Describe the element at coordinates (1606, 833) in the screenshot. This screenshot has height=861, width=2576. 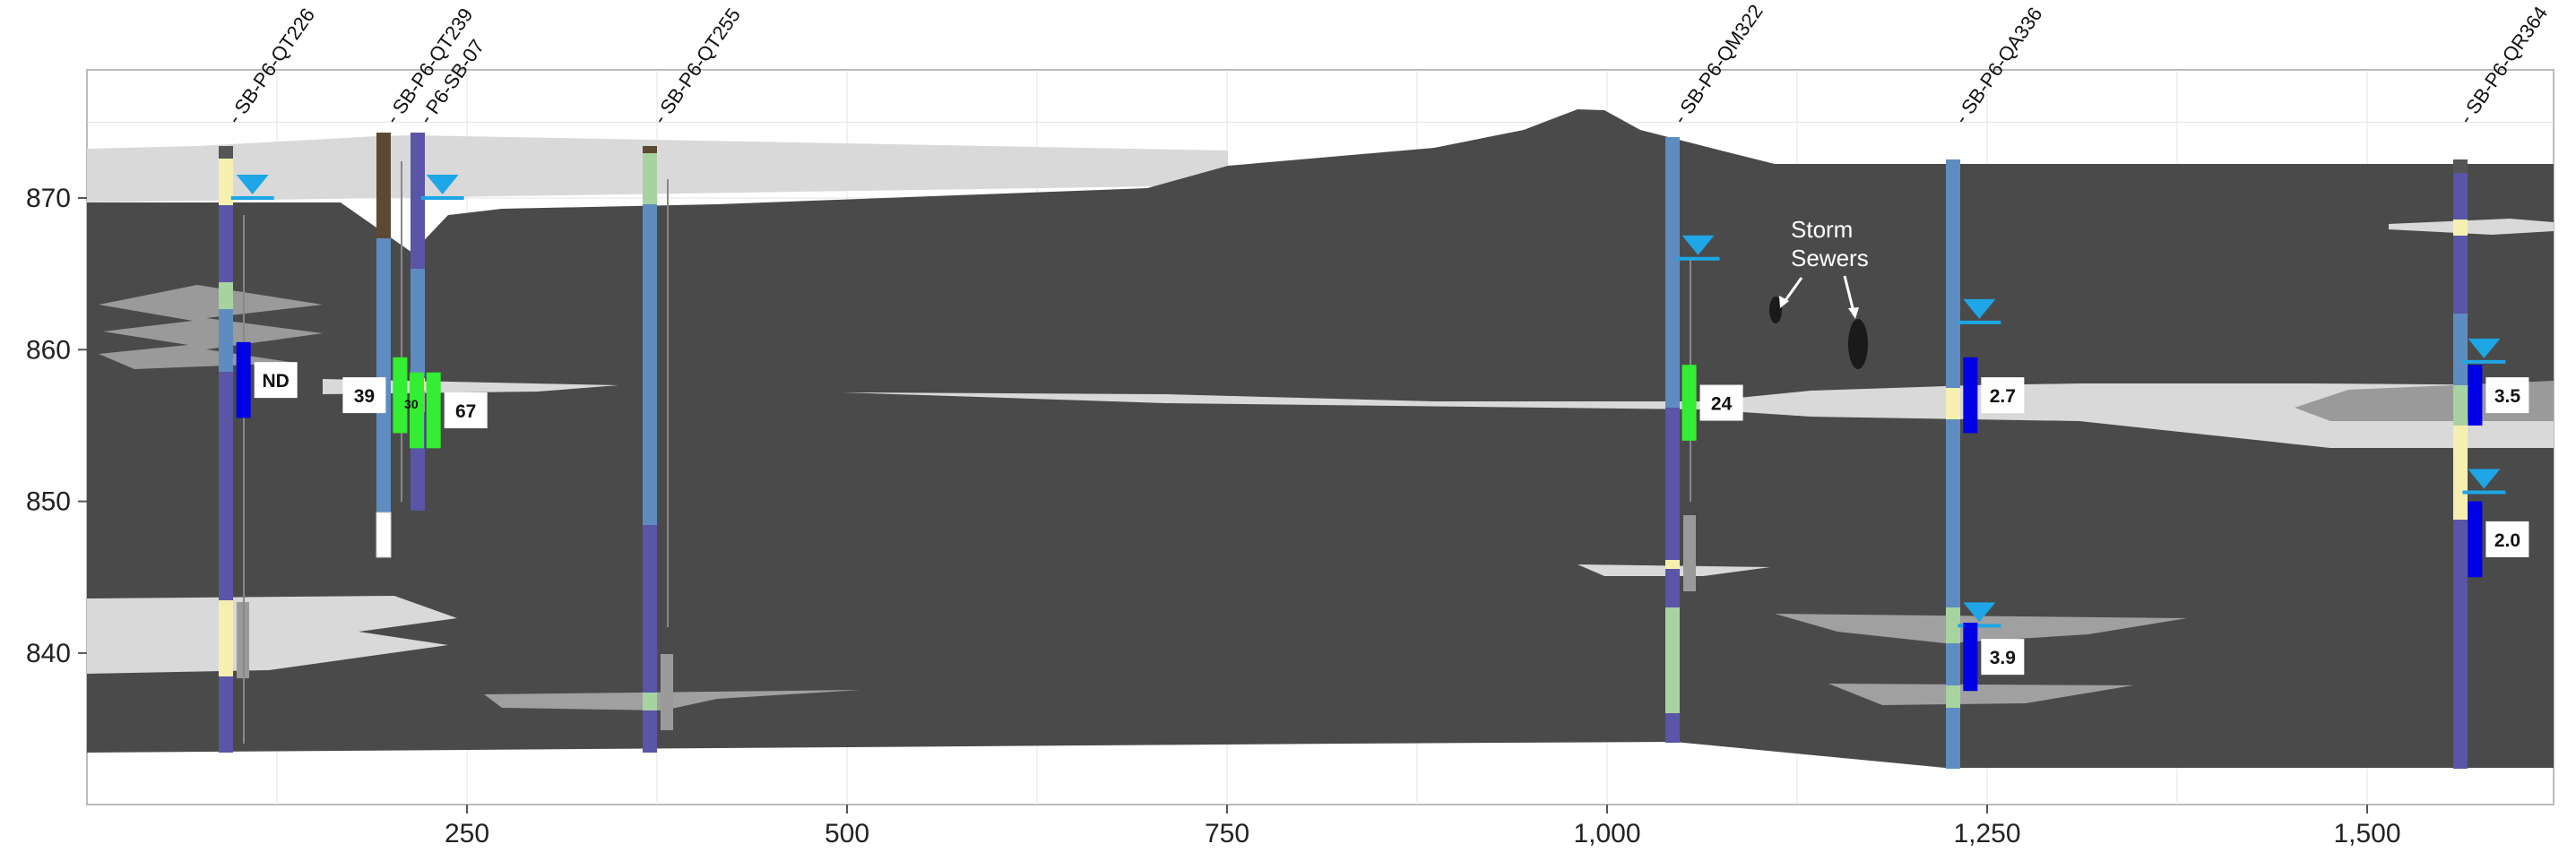
I see `x-tick-label: 1,000` at that location.